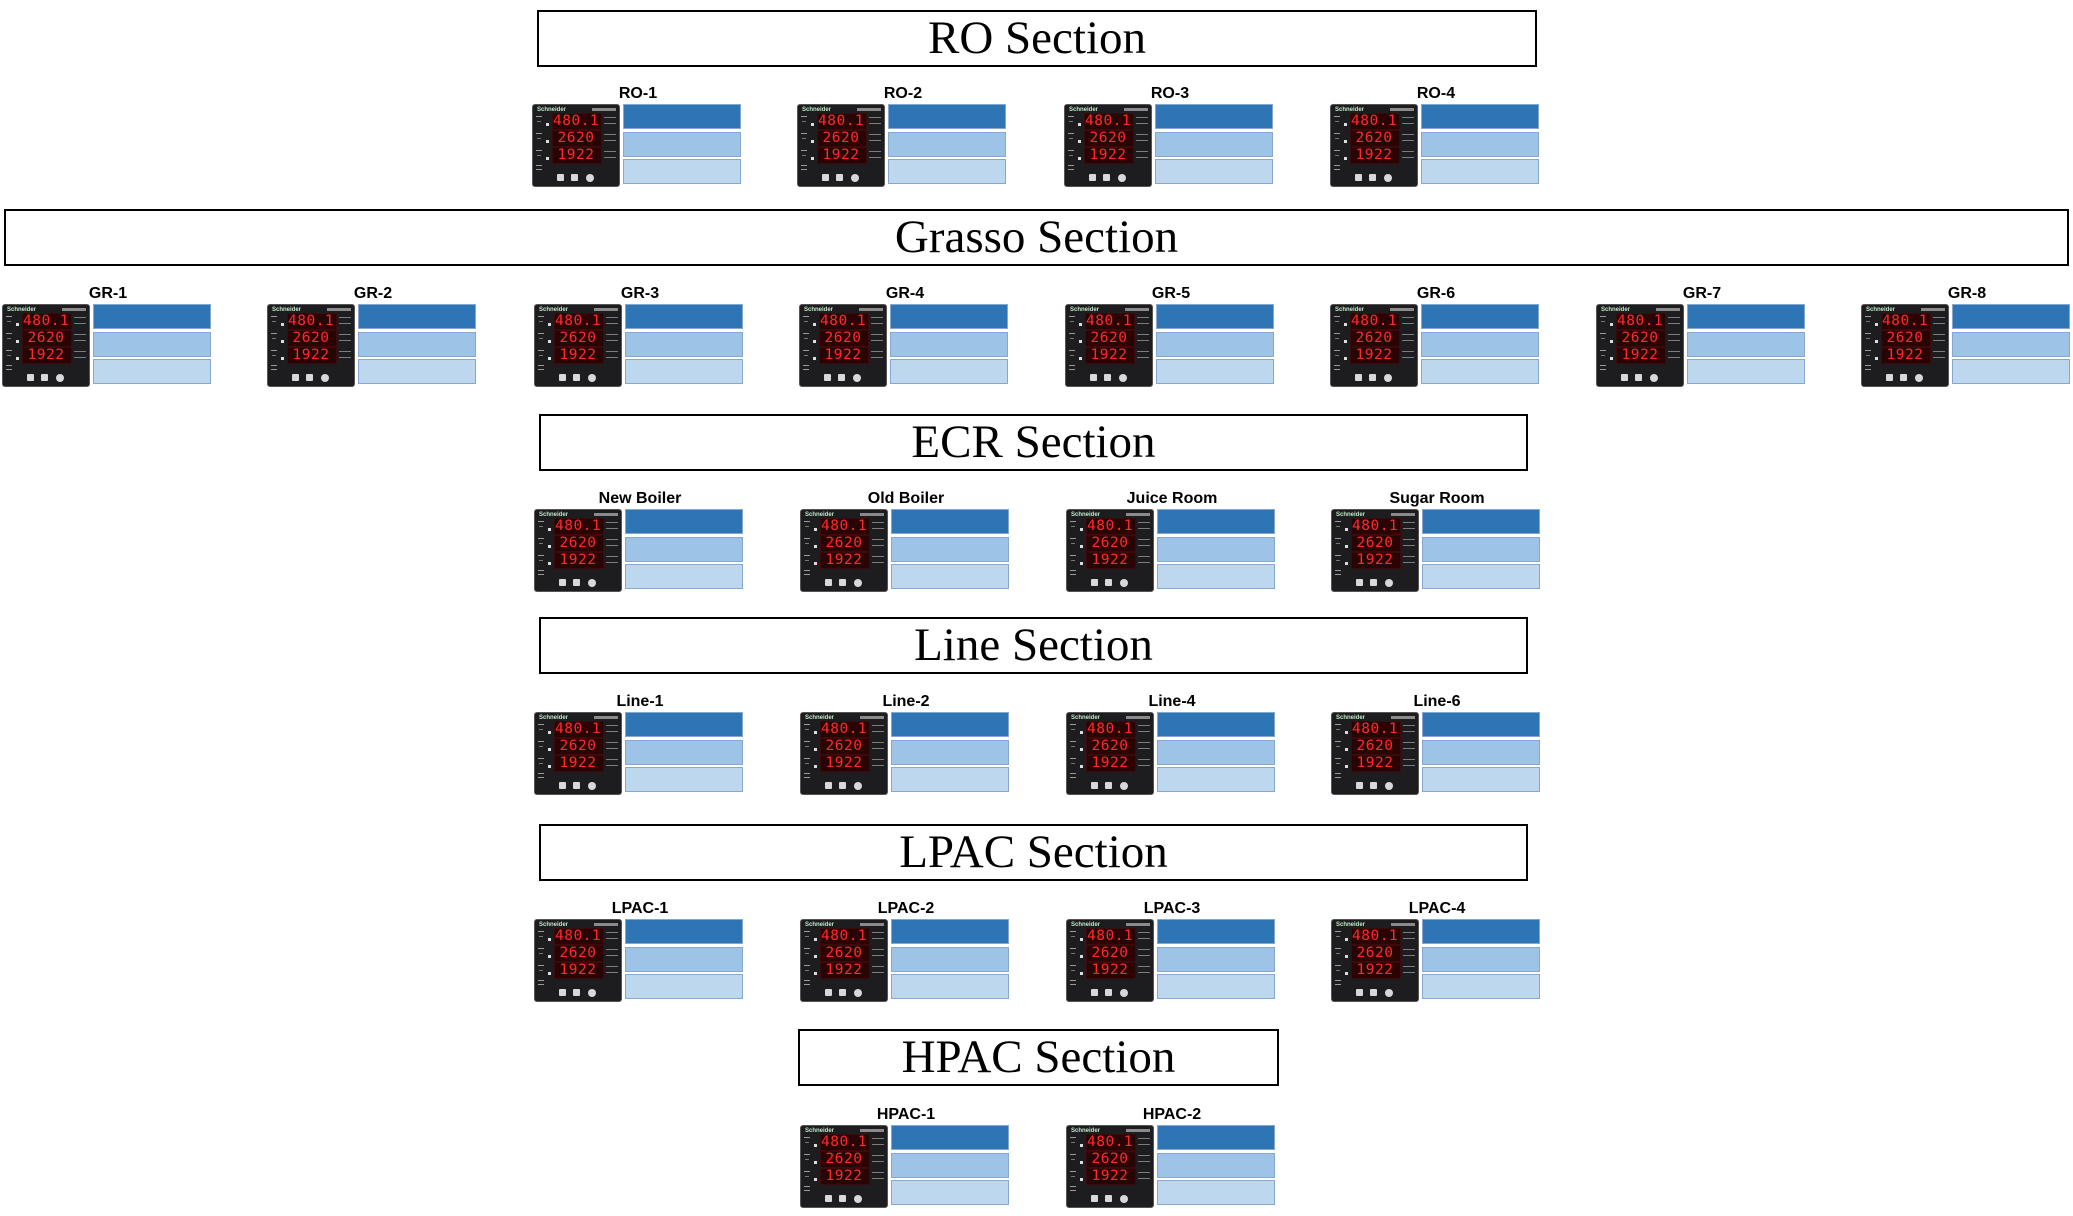  I want to click on meter-card: Line-4 Schneider 480.1 2620 1922, so click(1172, 748).